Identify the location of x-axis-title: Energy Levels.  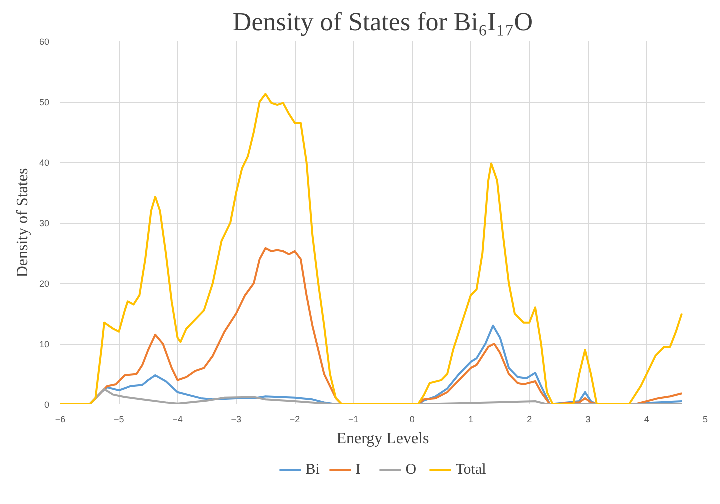
(383, 439).